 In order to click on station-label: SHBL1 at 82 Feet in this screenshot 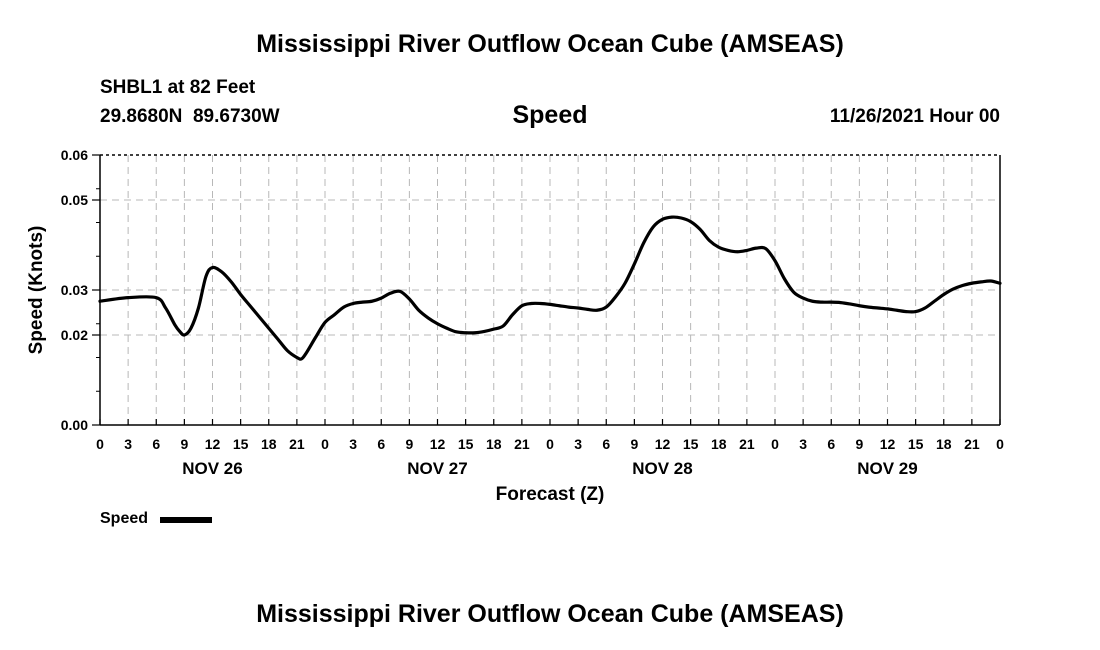, I will do `click(178, 87)`.